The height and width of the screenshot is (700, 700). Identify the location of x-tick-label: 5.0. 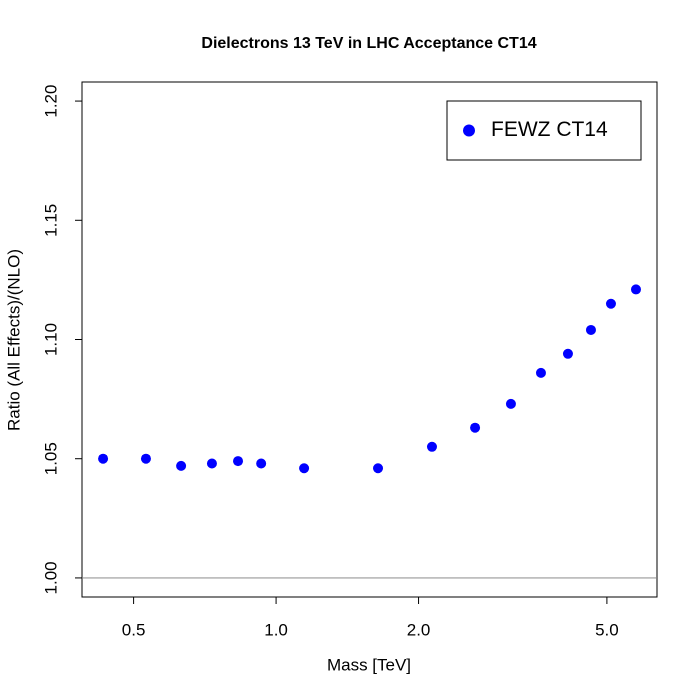
(607, 629).